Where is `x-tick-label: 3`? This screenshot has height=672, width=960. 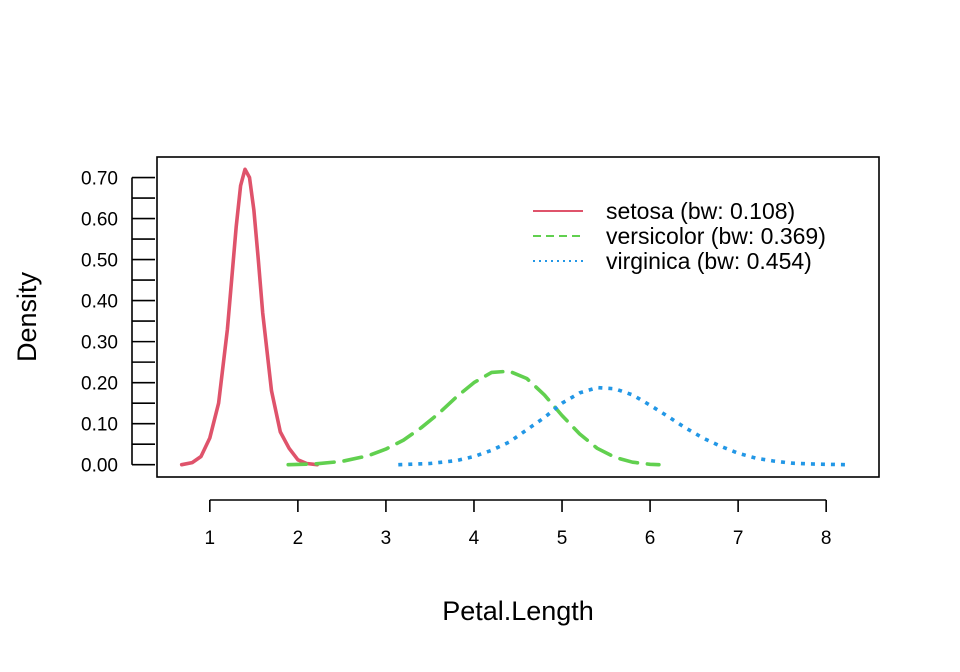 x-tick-label: 3 is located at coordinates (386, 538).